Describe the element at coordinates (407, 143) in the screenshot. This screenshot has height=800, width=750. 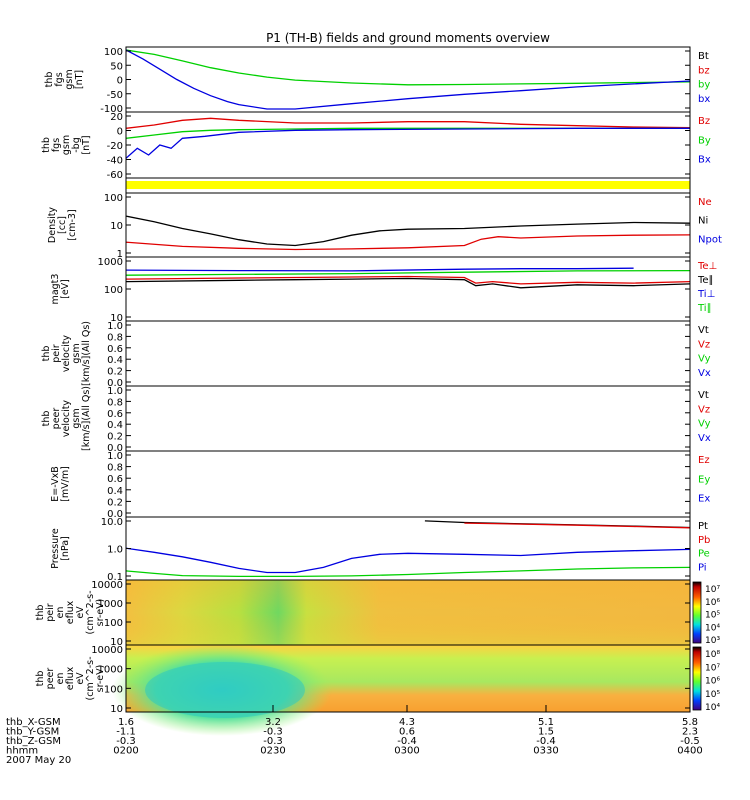
I see `series-line-thb_fgs_gsm_dsl-Bx` at that location.